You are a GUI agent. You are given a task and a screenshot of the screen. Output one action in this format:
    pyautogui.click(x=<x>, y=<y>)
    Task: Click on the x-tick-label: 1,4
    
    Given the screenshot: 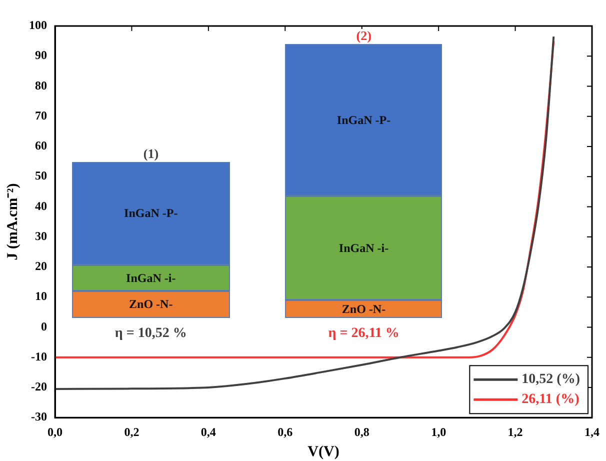 What is the action you would take?
    pyautogui.click(x=592, y=431)
    